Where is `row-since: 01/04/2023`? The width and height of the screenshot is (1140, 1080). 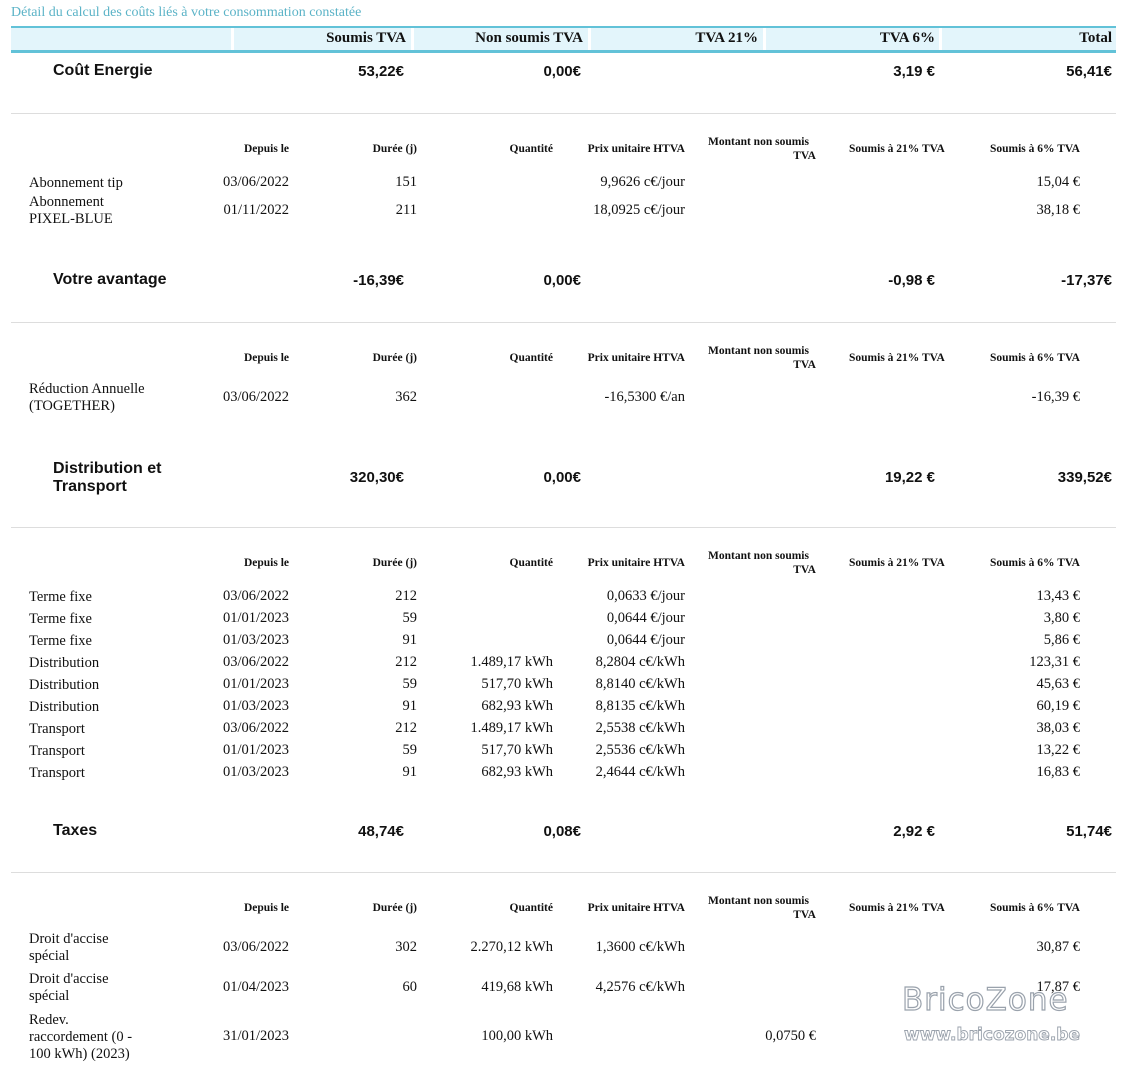
row-since: 01/04/2023 is located at coordinates (255, 987).